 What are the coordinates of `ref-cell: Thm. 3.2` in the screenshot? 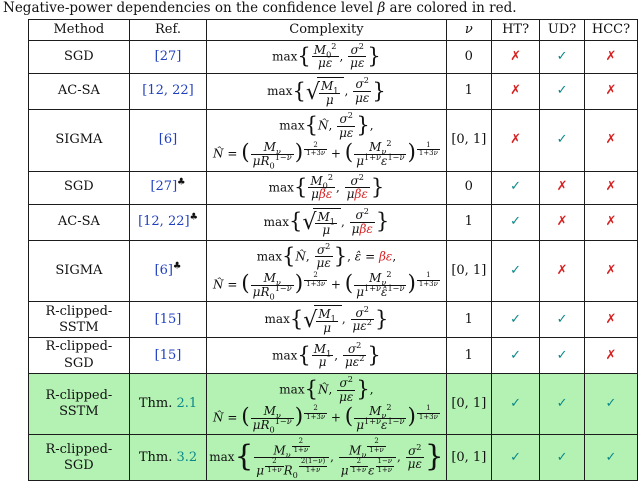 It's located at (168, 457).